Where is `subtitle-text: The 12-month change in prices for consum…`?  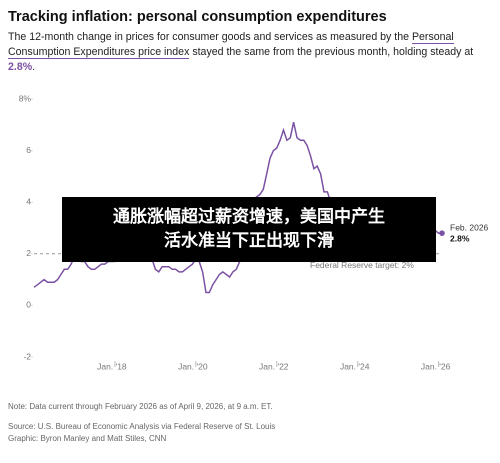 subtitle-text: The 12-month change in prices for consum… is located at coordinates (210, 37).